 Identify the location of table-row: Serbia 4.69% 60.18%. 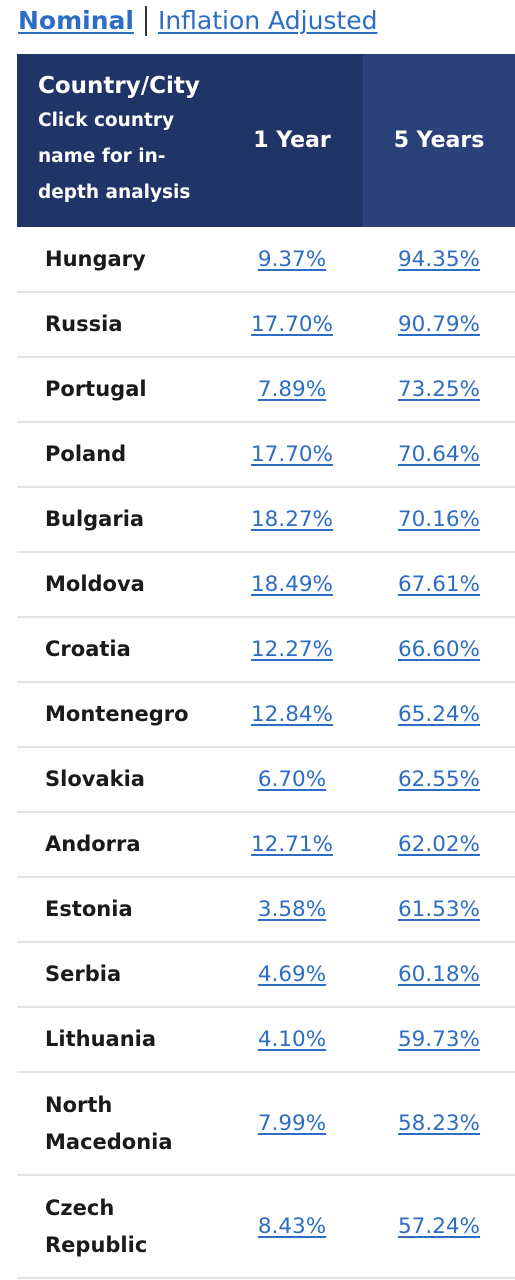
(266, 974).